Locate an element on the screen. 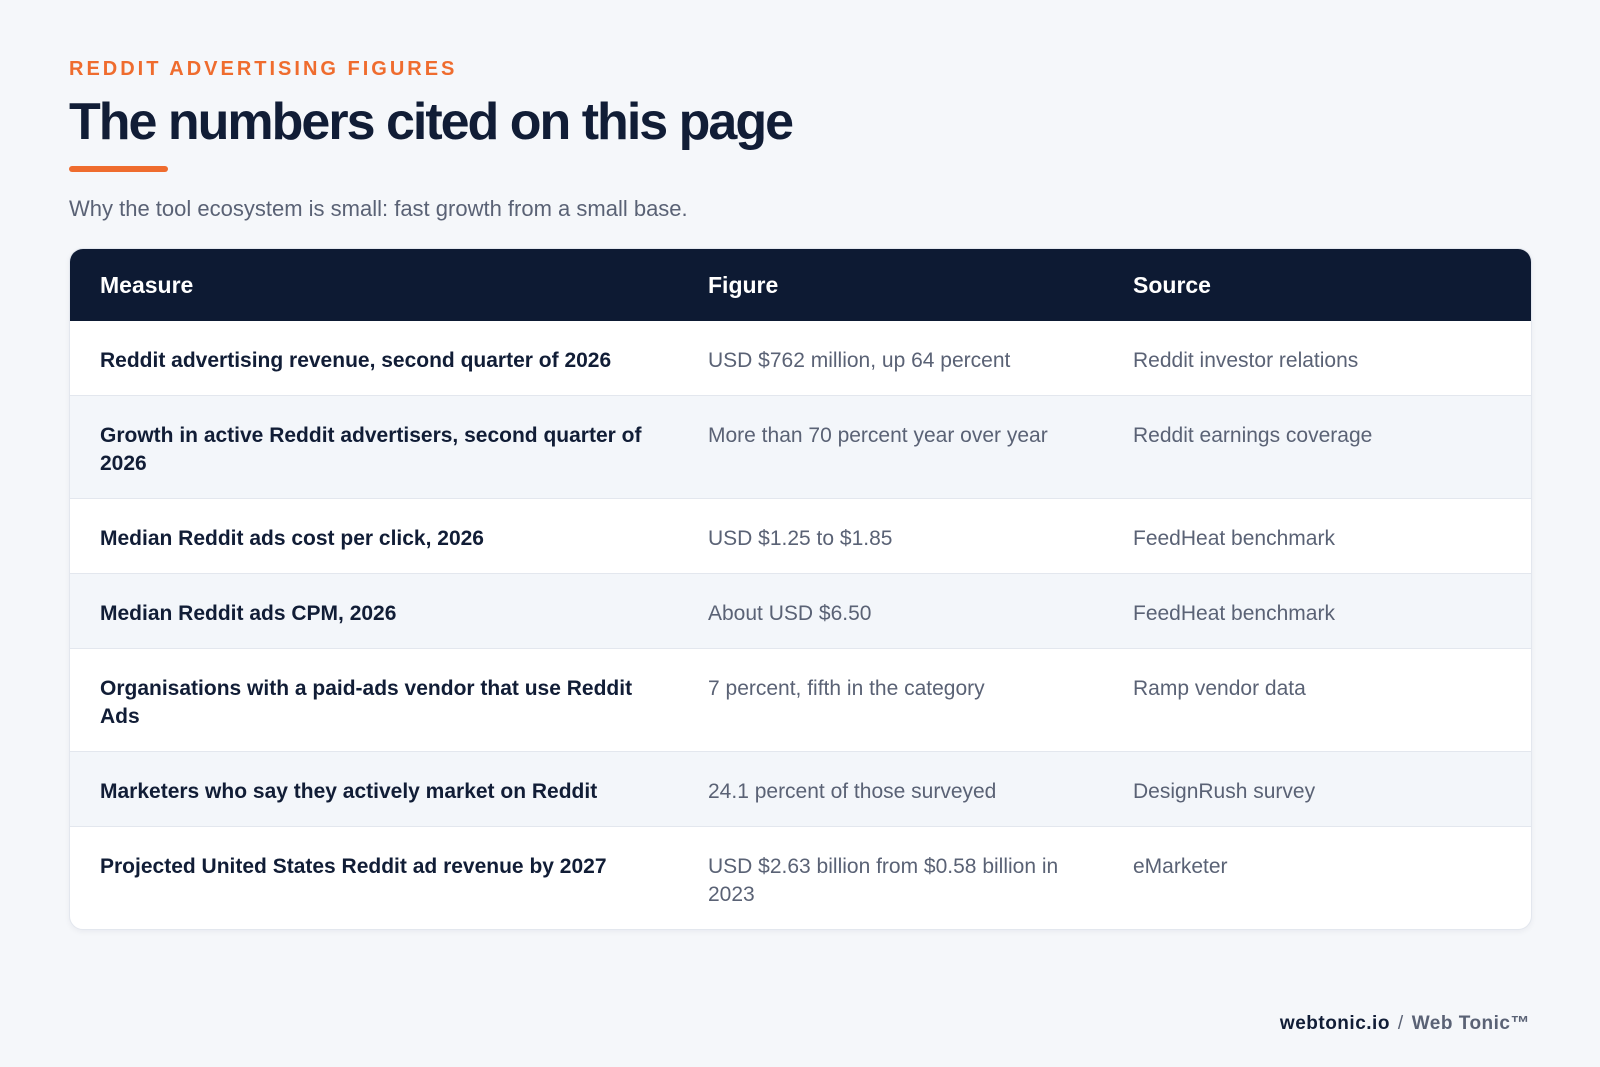 The image size is (1600, 1067). figure-cell: 24.1 percent of those surveyed is located at coordinates (890, 789).